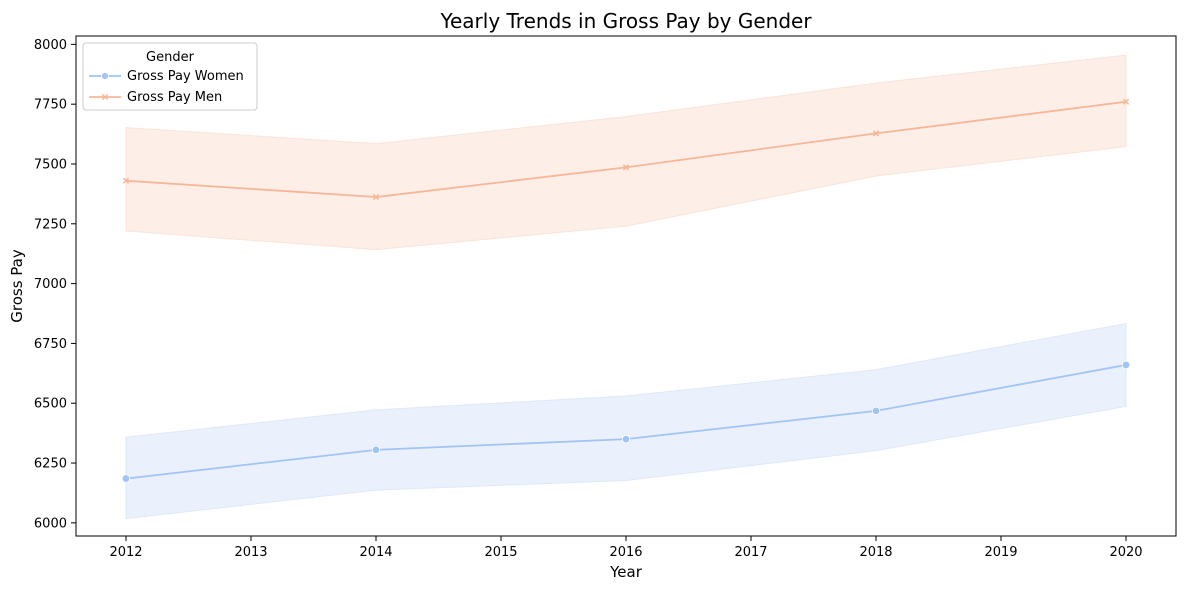 The height and width of the screenshot is (590, 1189). Describe the element at coordinates (1125, 552) in the screenshot. I see `x-tick-label-2020: 2020` at that location.